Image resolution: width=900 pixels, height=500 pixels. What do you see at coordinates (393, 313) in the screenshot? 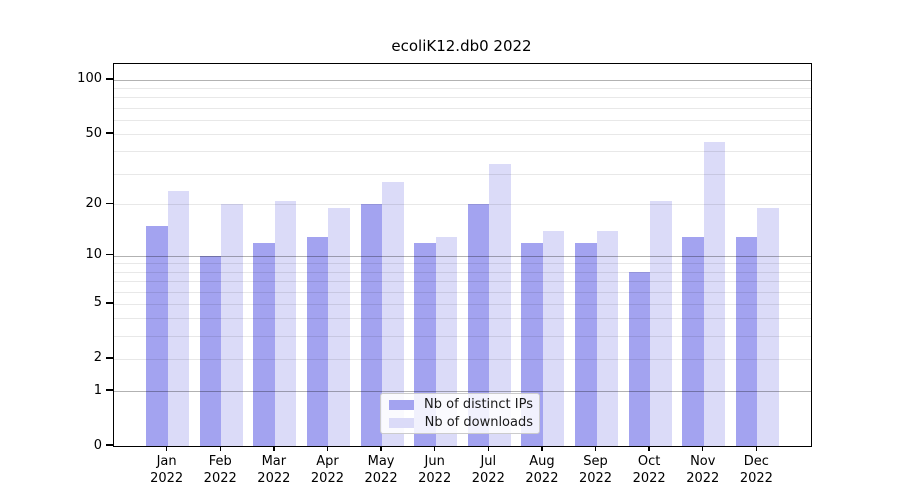
I see `bar-may-downloads` at bounding box center [393, 313].